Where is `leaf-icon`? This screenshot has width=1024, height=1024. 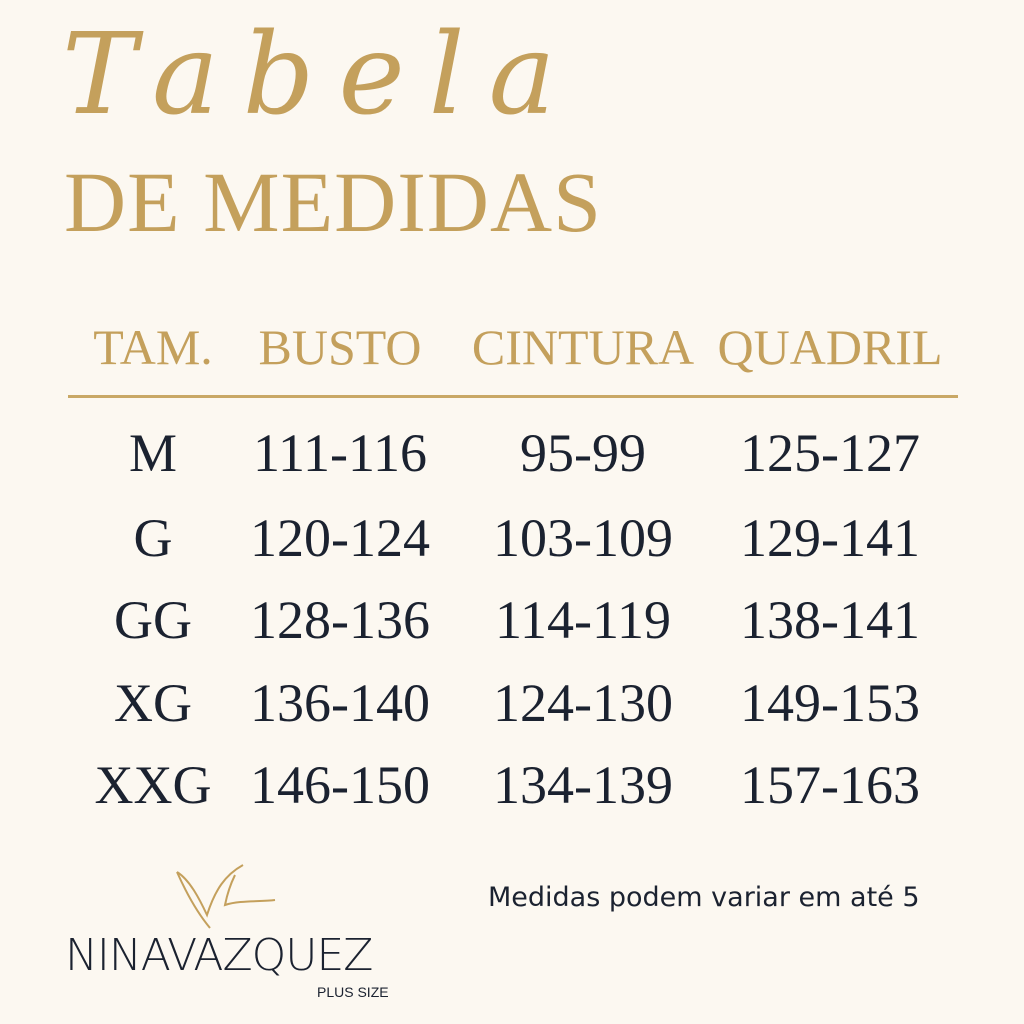
leaf-icon is located at coordinates (226, 896).